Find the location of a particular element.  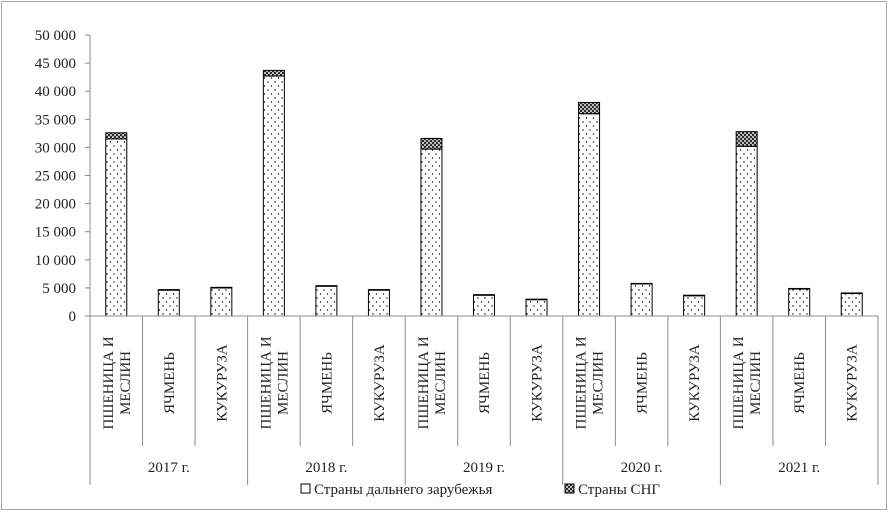

y-tick-label: 25 000 is located at coordinates (55, 177).